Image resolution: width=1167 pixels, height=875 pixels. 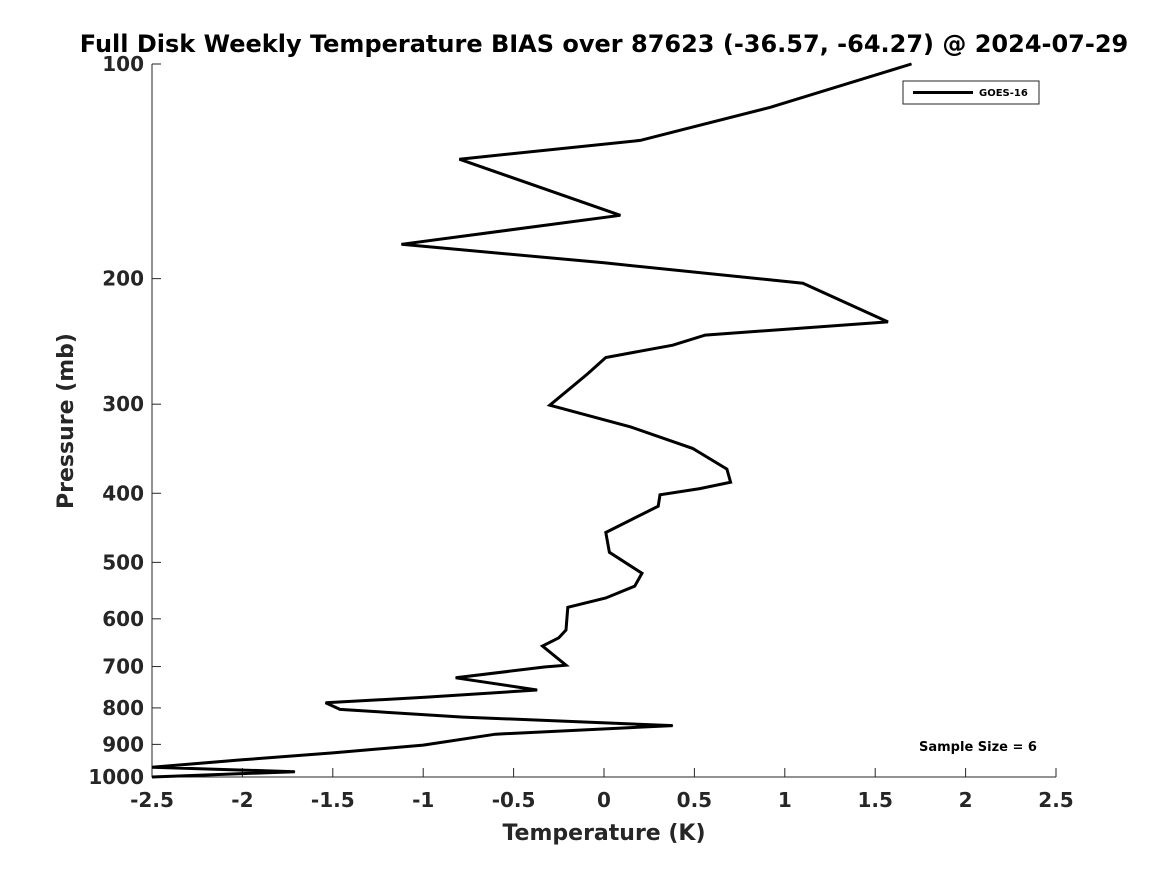 I want to click on y-ticks: 100 200 300 400 500 600 700 800 900 1000, so click(x=124, y=420).